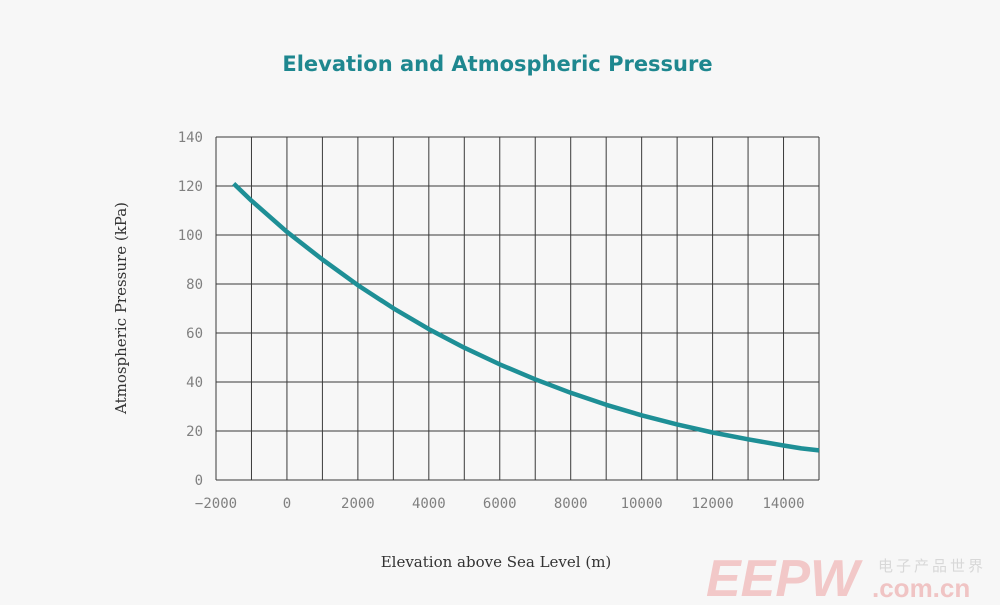 This screenshot has width=1000, height=605. Describe the element at coordinates (496, 562) in the screenshot. I see `x-axis-label: Elevation above Sea Level (m)` at that location.